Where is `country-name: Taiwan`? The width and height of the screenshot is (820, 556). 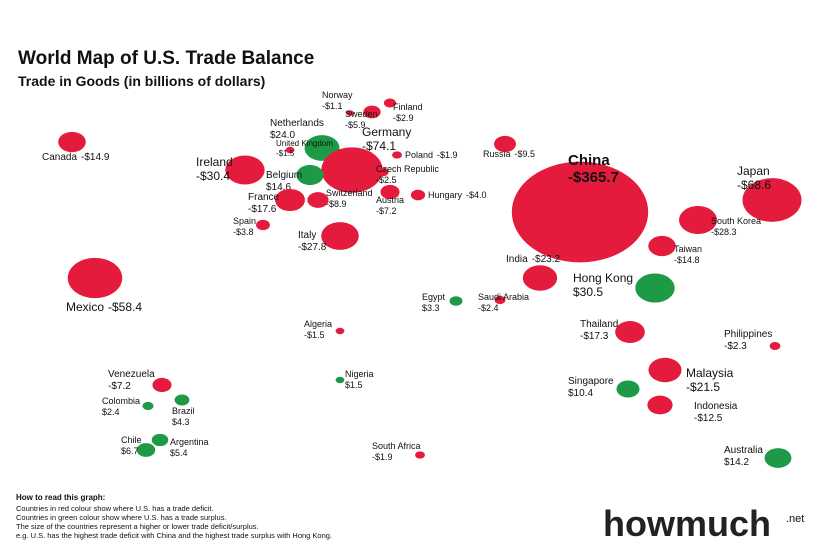 country-name: Taiwan is located at coordinates (688, 249).